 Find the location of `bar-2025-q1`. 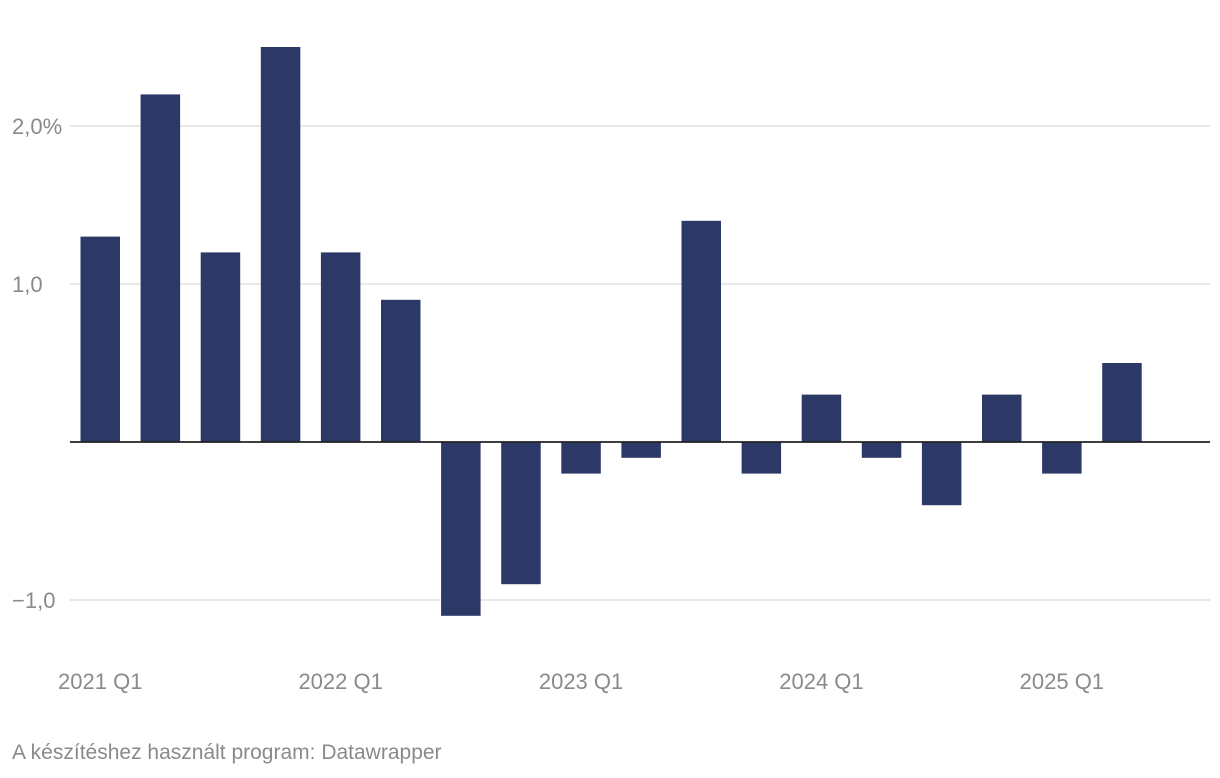

bar-2025-q1 is located at coordinates (1062, 458).